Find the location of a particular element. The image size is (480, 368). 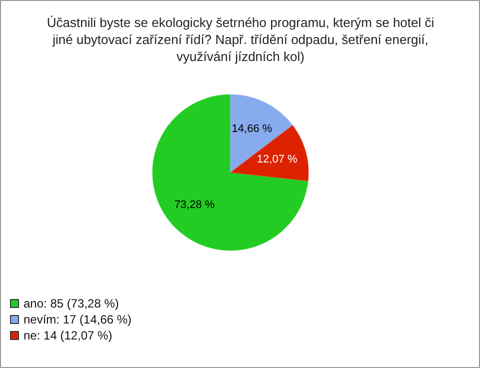

chart-title: Účastnili byste se ekologicky šetrného programu, kterým se hotel či jiné ubytovací zařízení řídí? Např. třídění odpadu, šetření energií, využívání jízdních kol) is located at coordinates (240, 39).